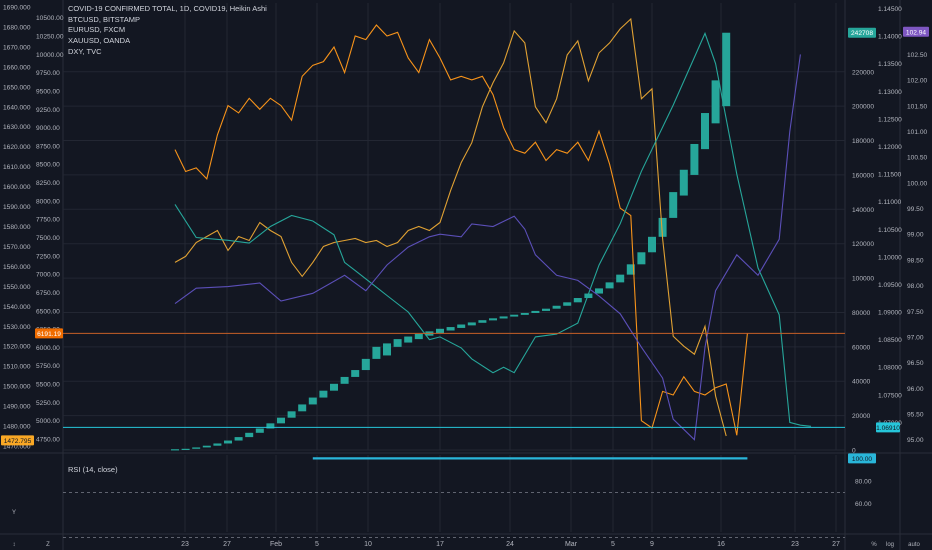 Image resolution: width=932 pixels, height=550 pixels. Describe the element at coordinates (48, 440) in the screenshot. I see `btc-axis-label: 4750.00` at that location.